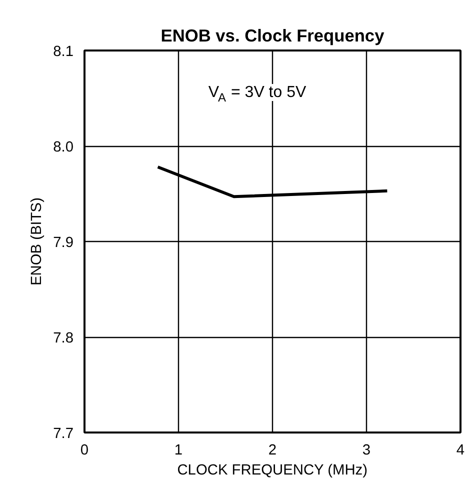 Image resolution: width=472 pixels, height=502 pixels. What do you see at coordinates (63, 243) in the screenshot?
I see `y-tick-label: 7.9` at bounding box center [63, 243].